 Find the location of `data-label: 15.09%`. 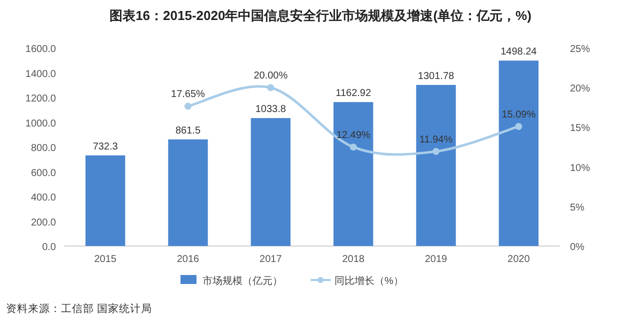

data-label: 15.09% is located at coordinates (519, 114).